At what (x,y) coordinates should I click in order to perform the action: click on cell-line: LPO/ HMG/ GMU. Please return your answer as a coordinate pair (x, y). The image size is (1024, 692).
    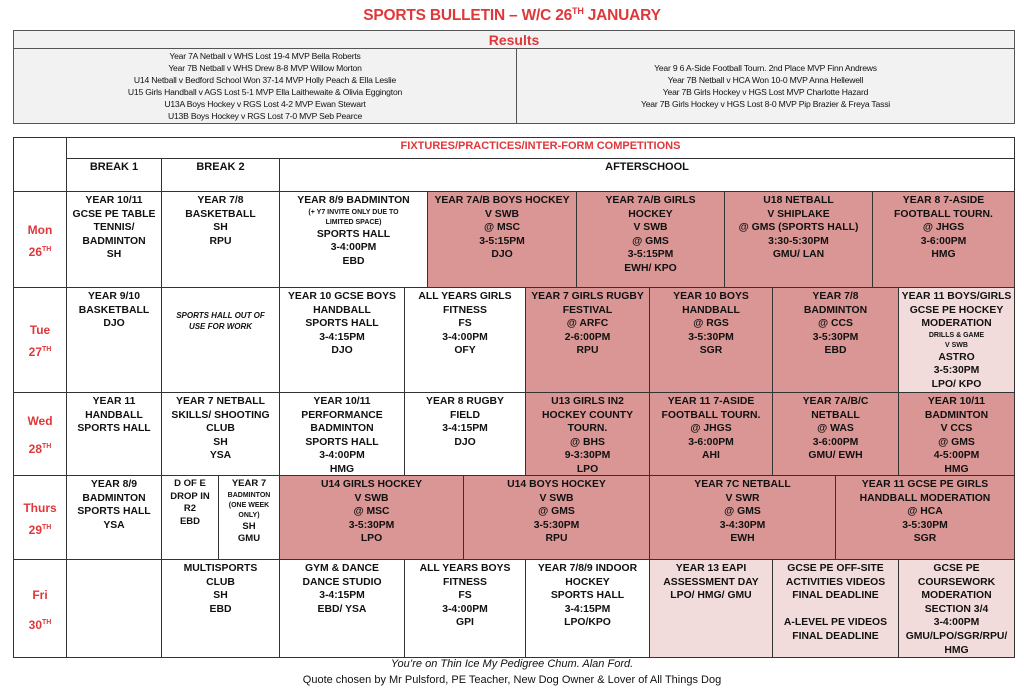
    Looking at the image, I should click on (711, 596).